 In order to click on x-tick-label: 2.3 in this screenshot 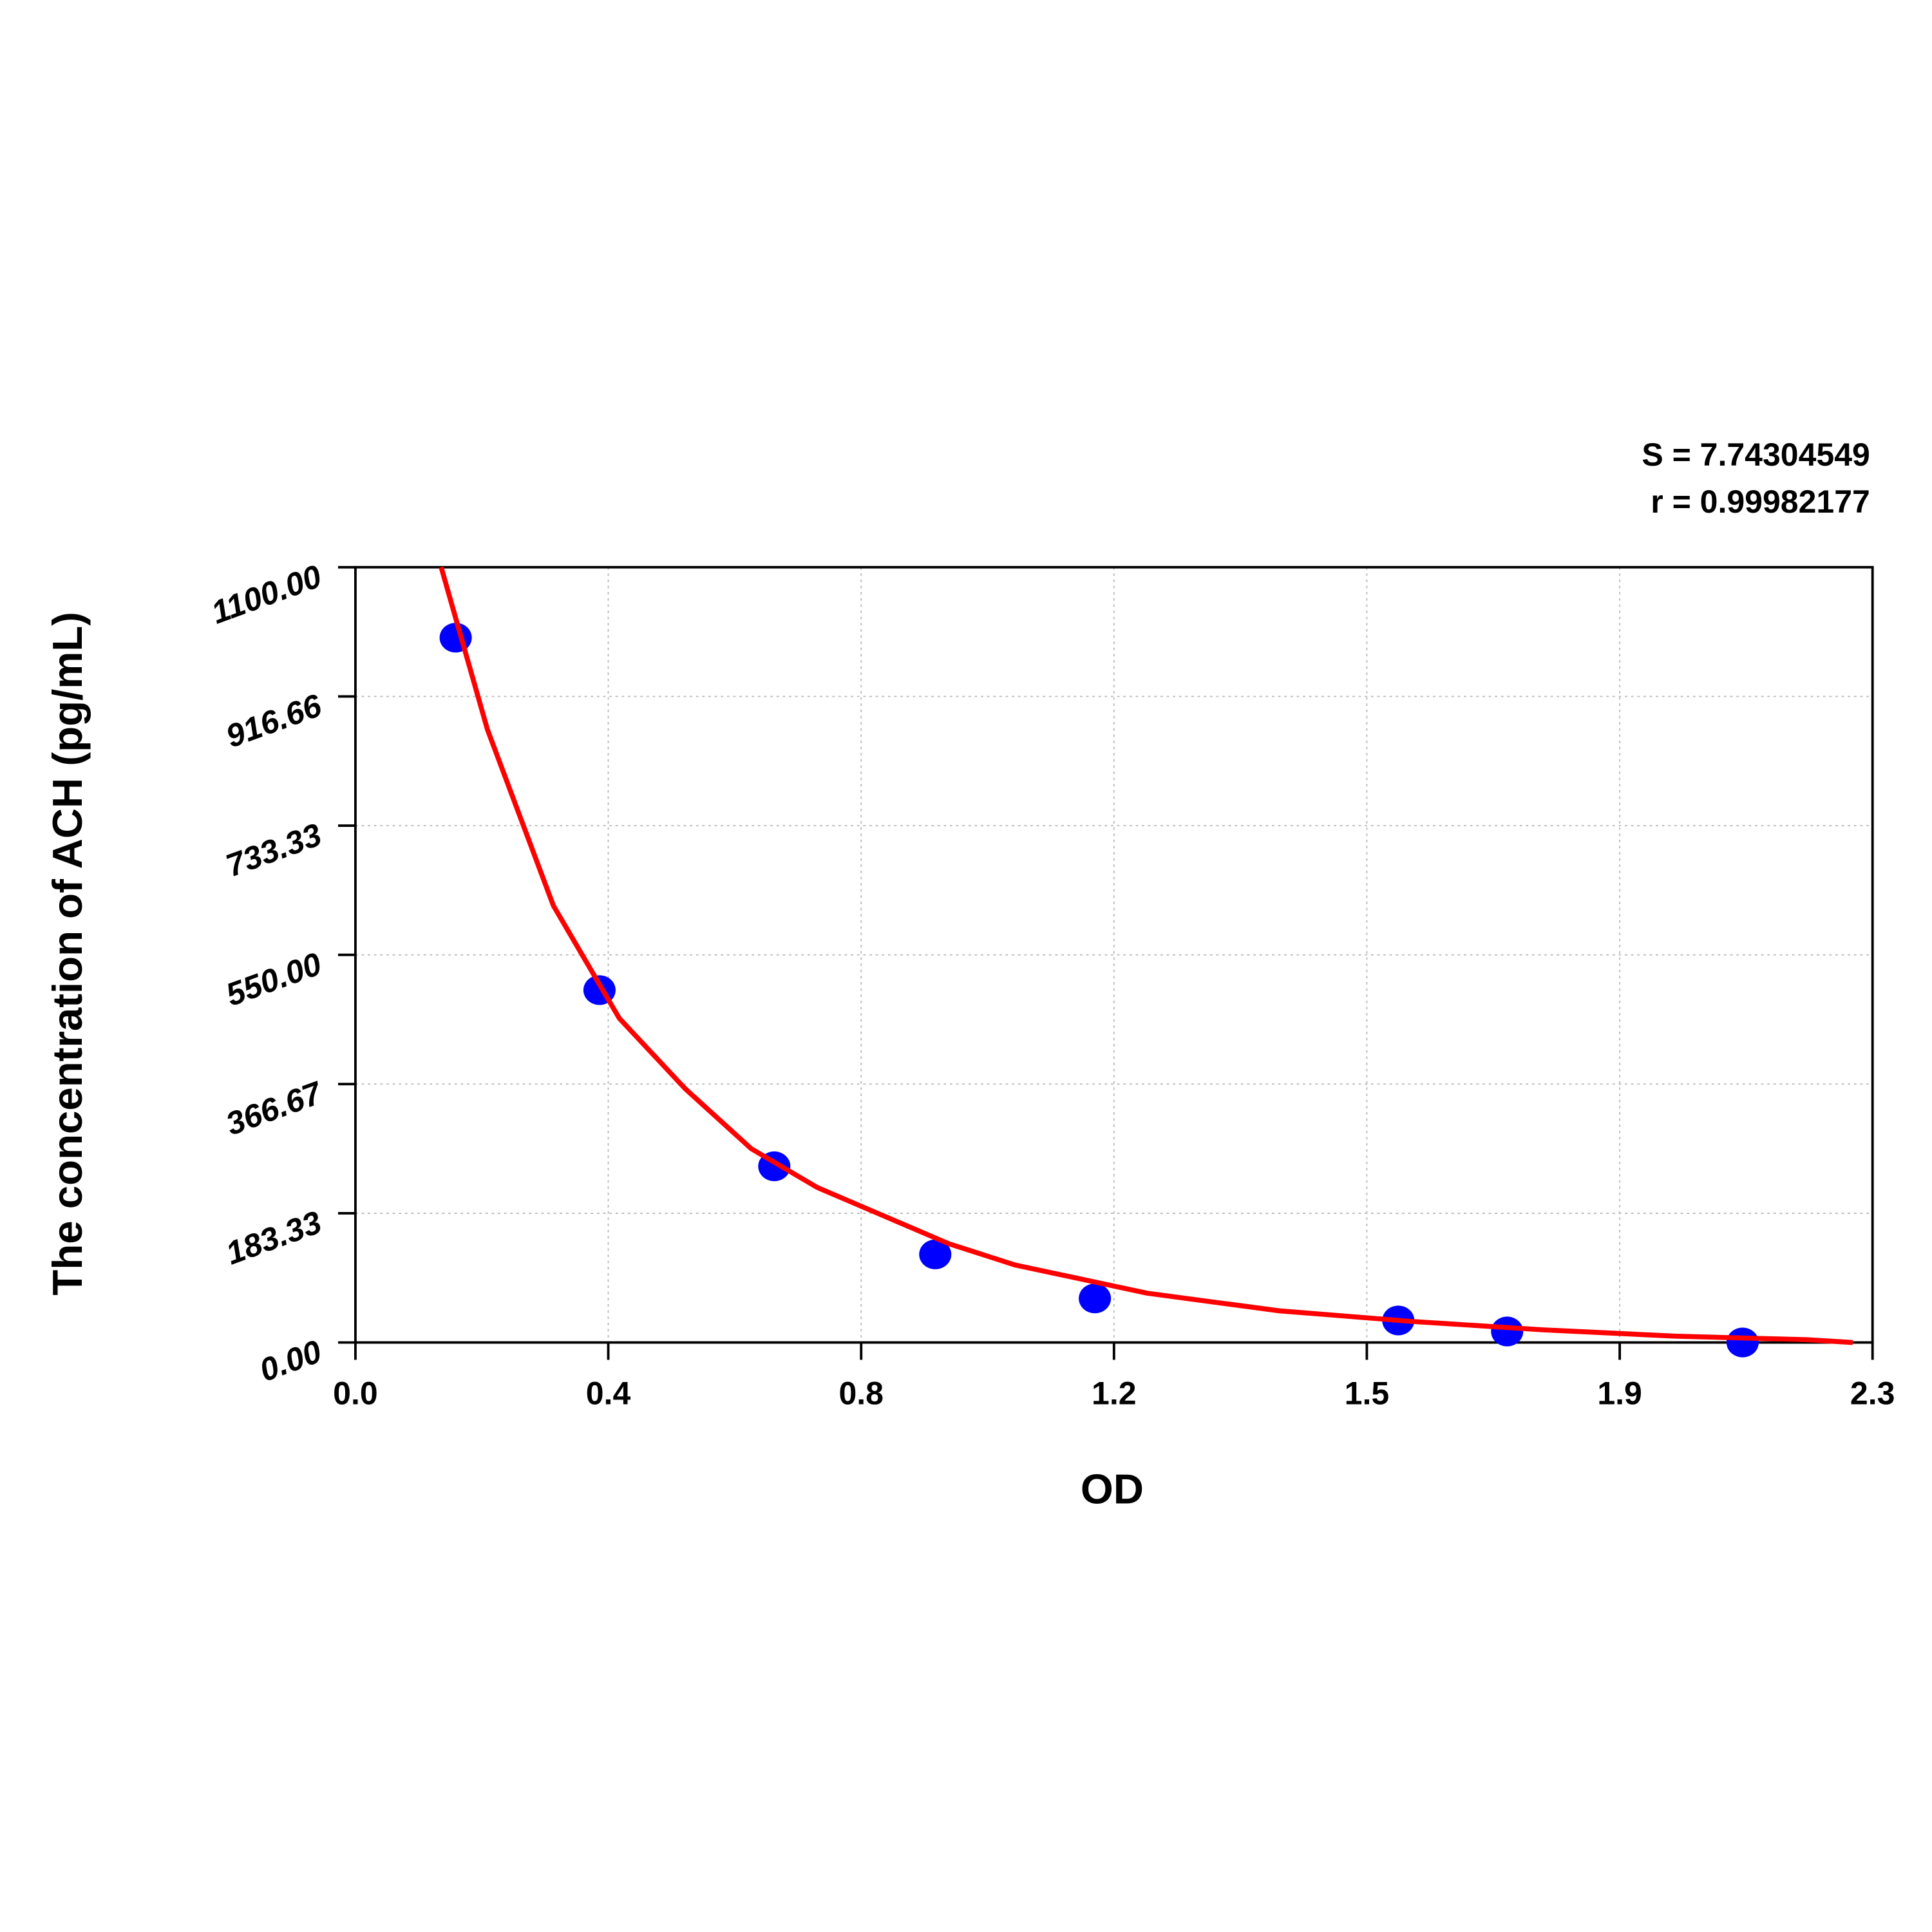, I will do `click(1872, 1394)`.